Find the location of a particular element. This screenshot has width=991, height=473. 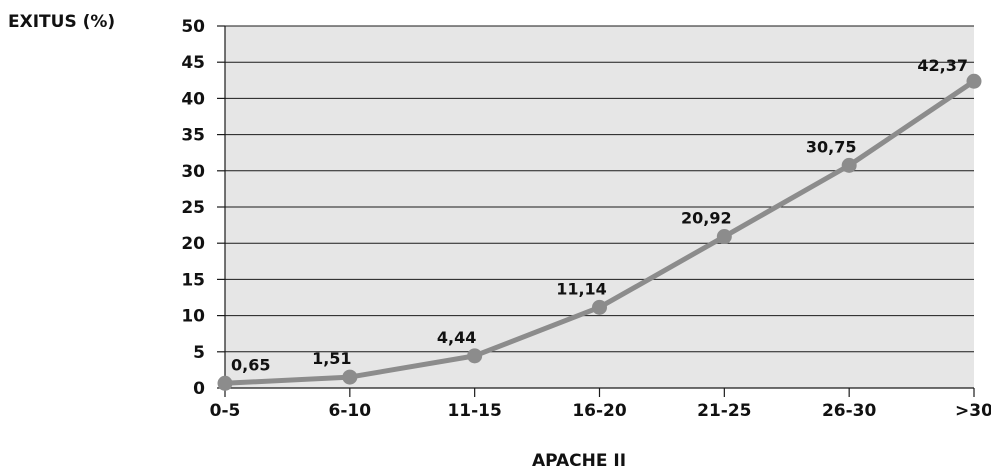

x-tick-label: 0-5 is located at coordinates (225, 411).